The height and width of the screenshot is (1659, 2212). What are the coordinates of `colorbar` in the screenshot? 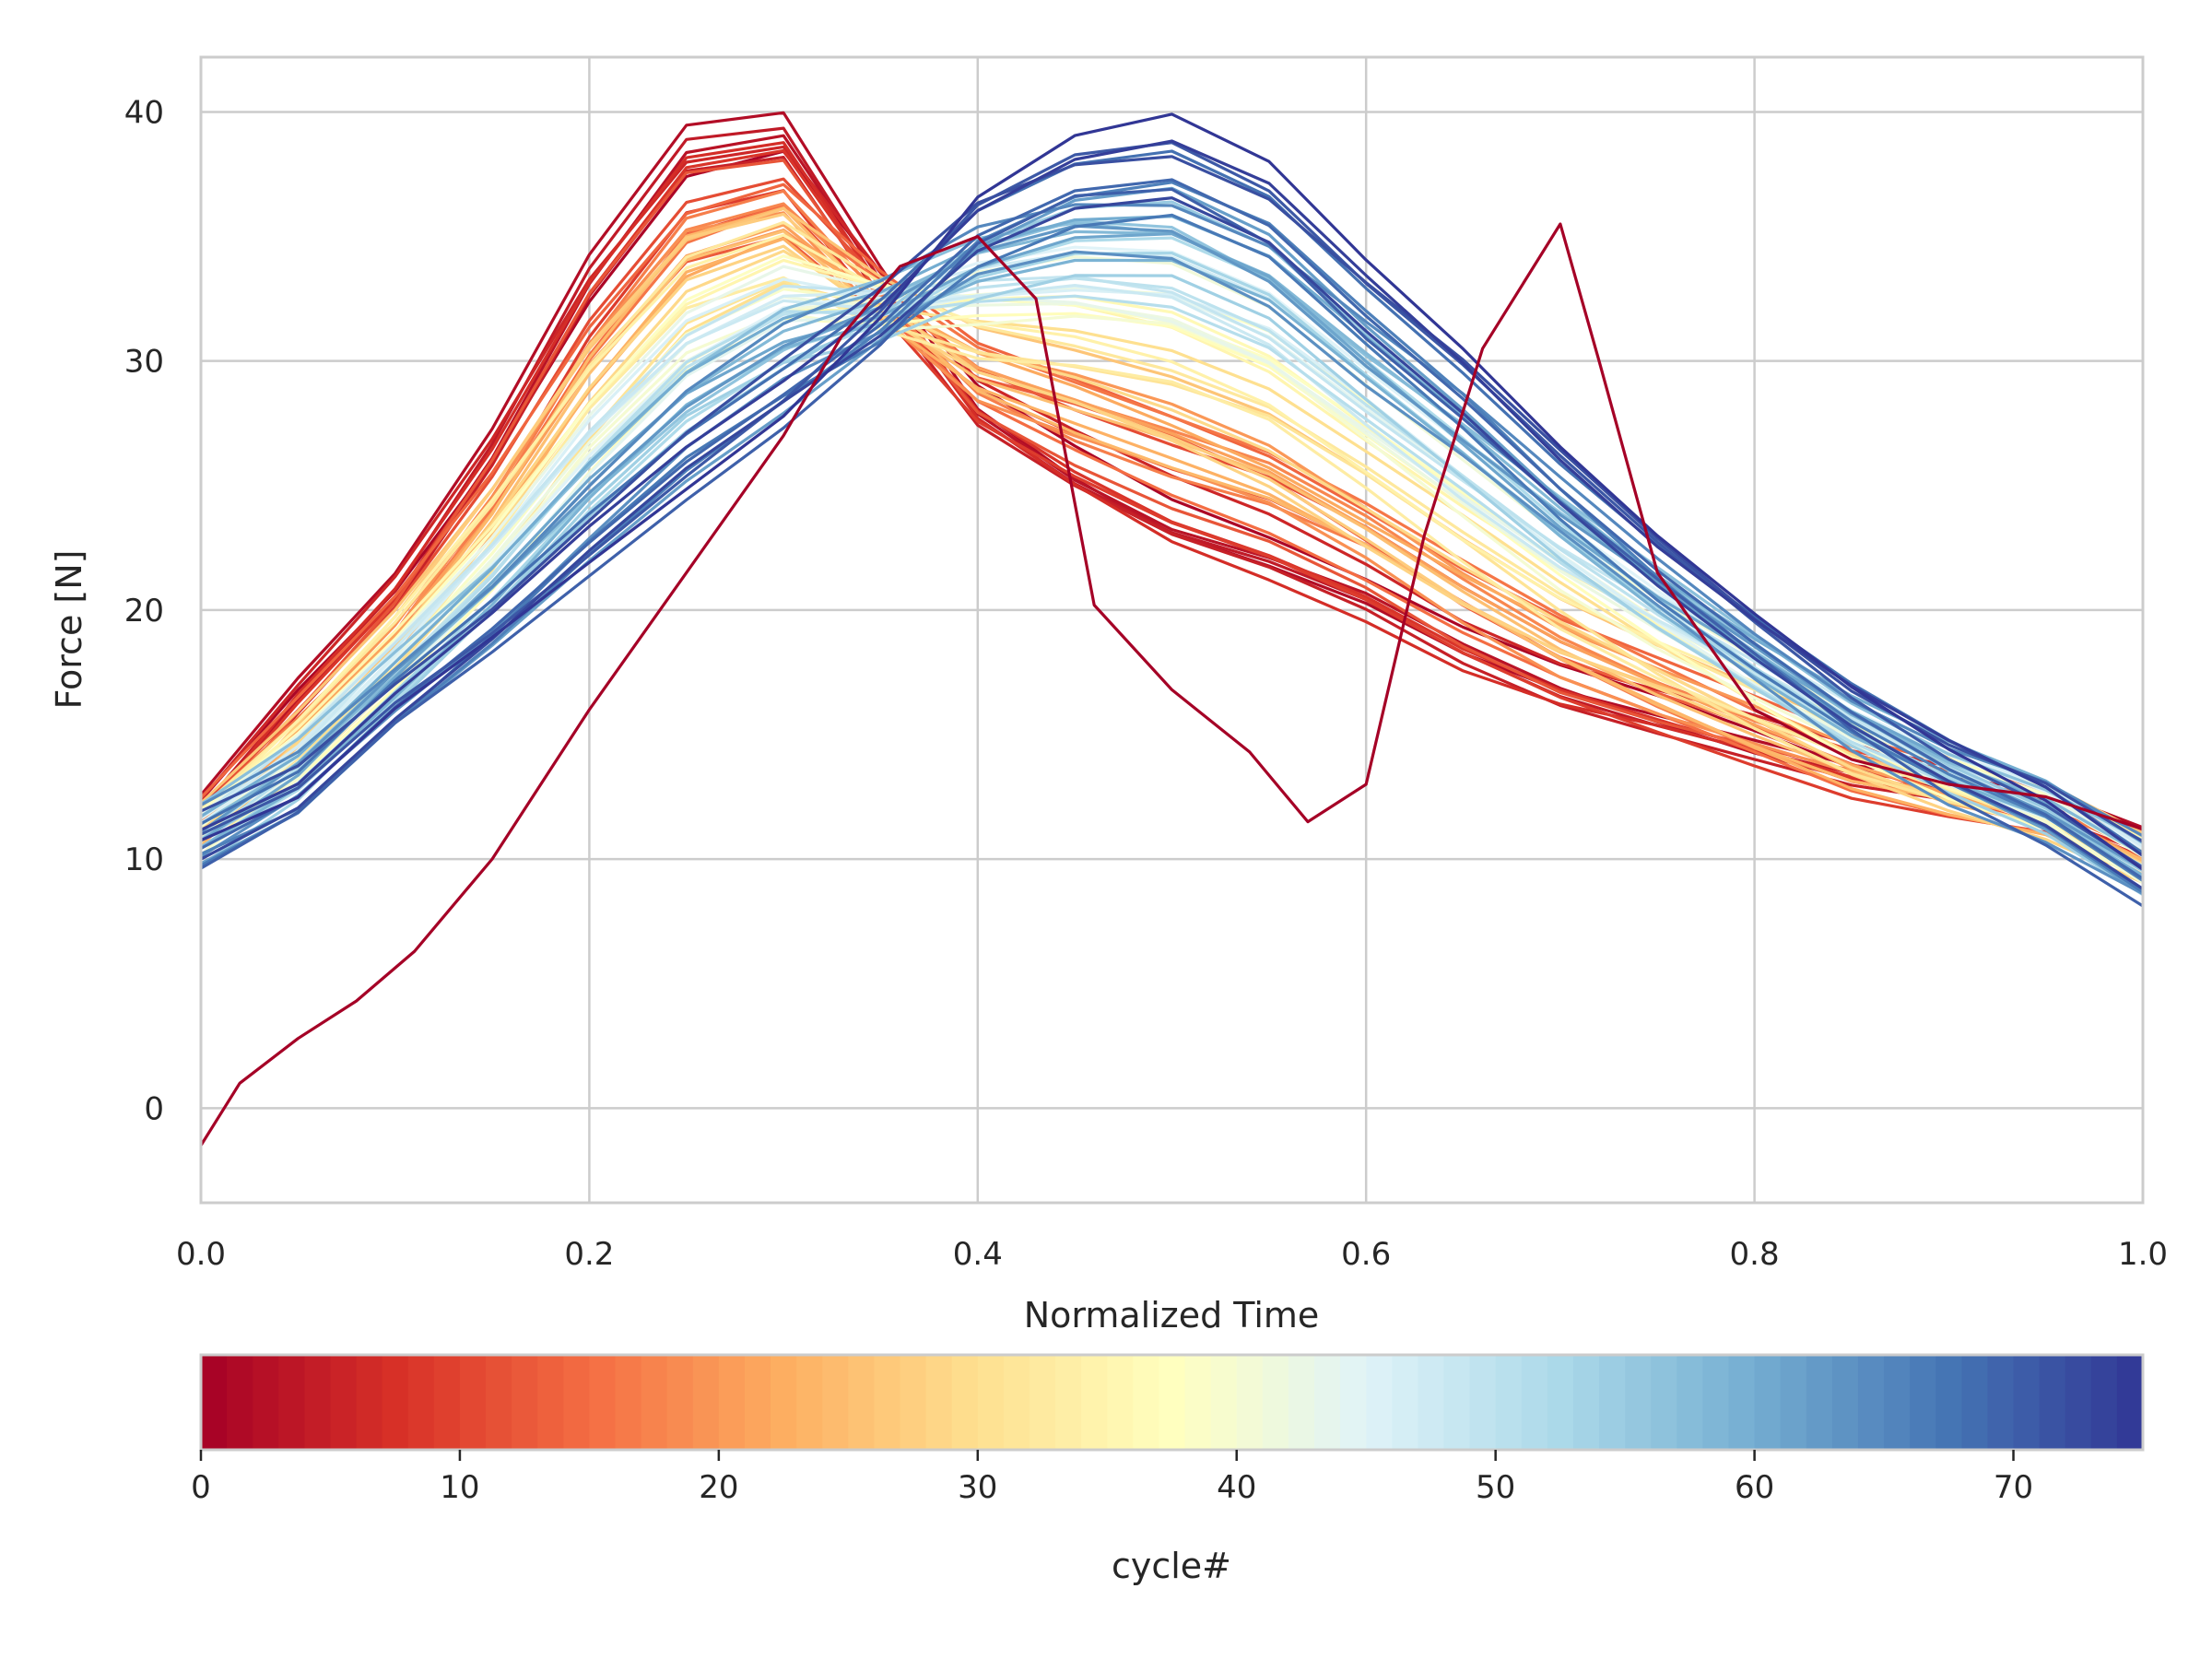 It's located at (1172, 1402).